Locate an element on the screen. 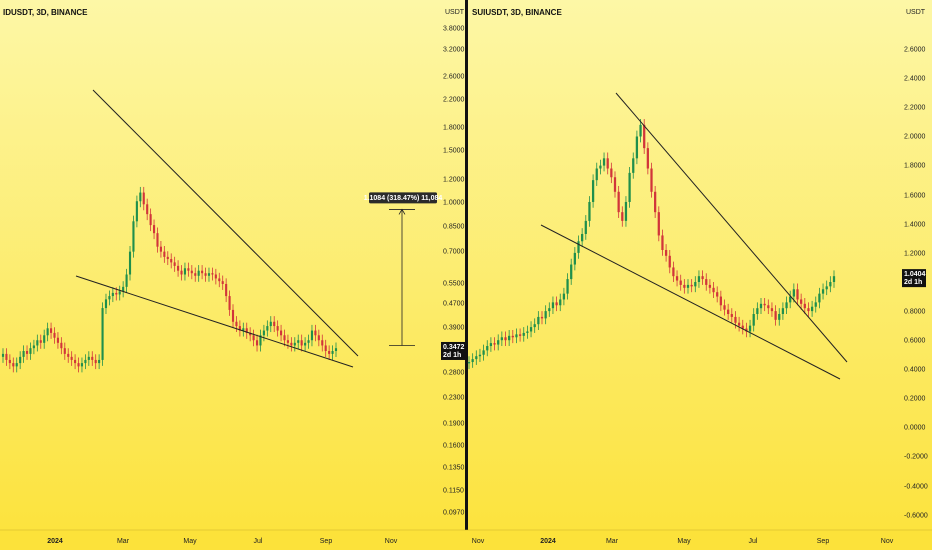 This screenshot has height=550, width=932. y-tick-label: 2.4000 is located at coordinates (915, 79).